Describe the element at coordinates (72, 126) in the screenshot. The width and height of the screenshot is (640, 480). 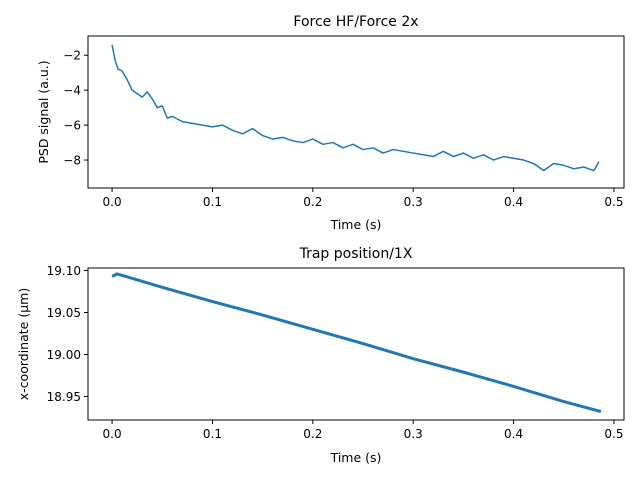
I see `y-tick-label: −6` at that location.